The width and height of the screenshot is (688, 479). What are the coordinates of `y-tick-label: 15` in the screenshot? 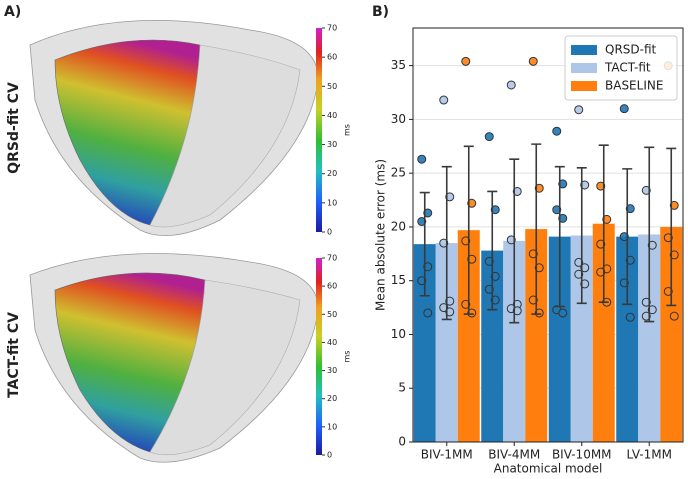 It's located at (398, 280).